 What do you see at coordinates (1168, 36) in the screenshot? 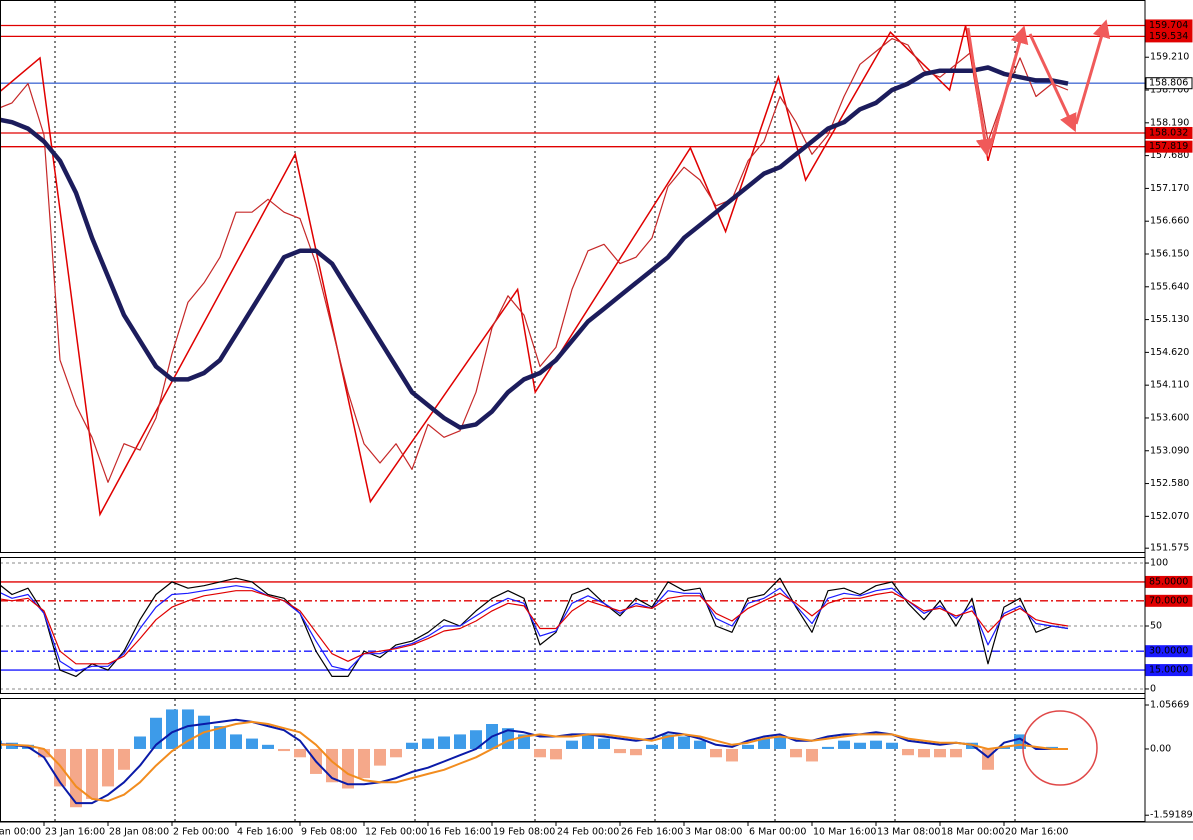
I see `level-label: 159.534` at bounding box center [1168, 36].